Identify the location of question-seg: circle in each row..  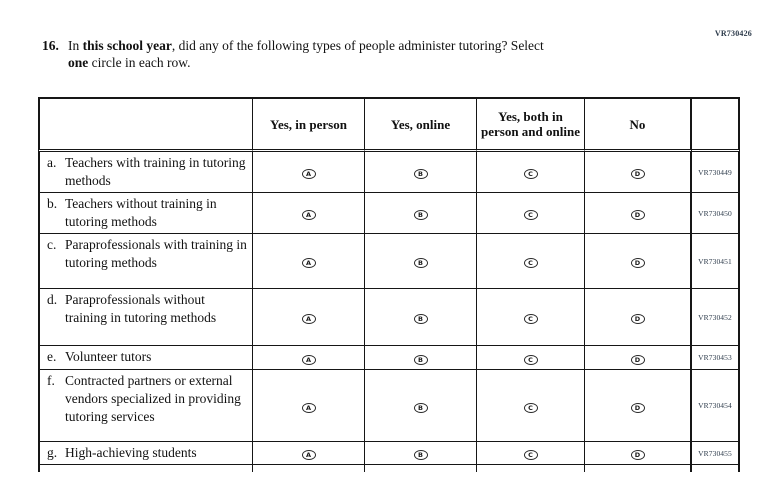
(139, 62).